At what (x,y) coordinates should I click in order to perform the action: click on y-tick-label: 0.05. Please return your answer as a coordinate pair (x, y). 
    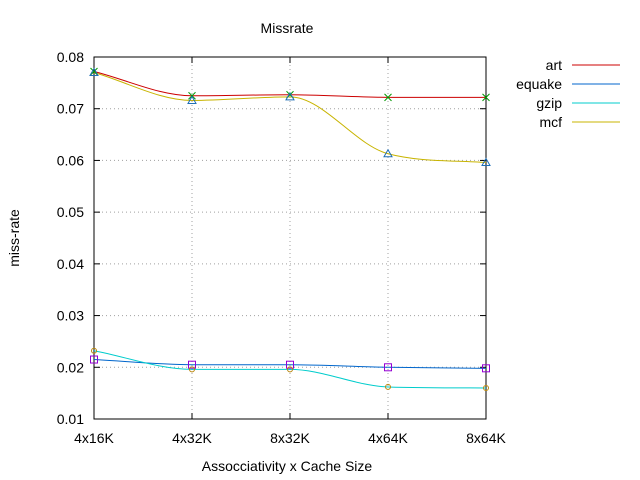
    Looking at the image, I should click on (70, 212).